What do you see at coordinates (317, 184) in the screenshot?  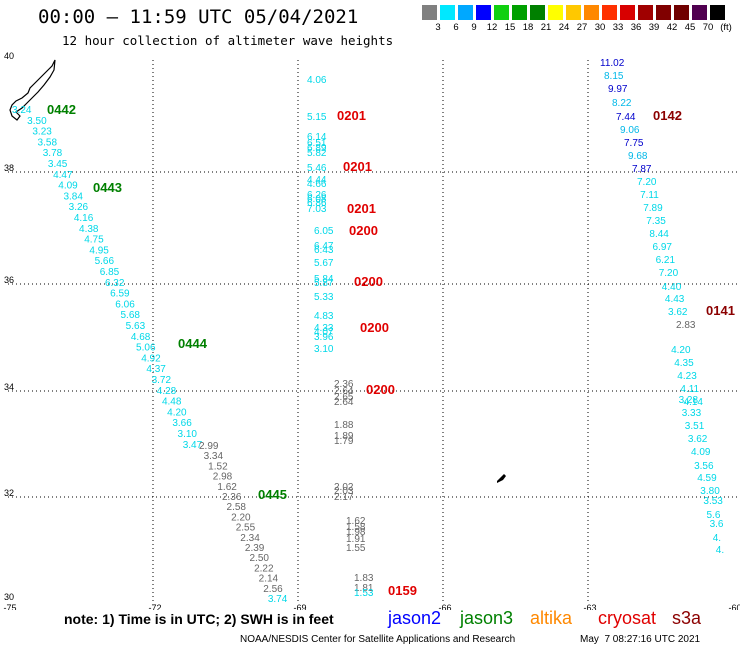 I see `wave-height-value: 4.66` at bounding box center [317, 184].